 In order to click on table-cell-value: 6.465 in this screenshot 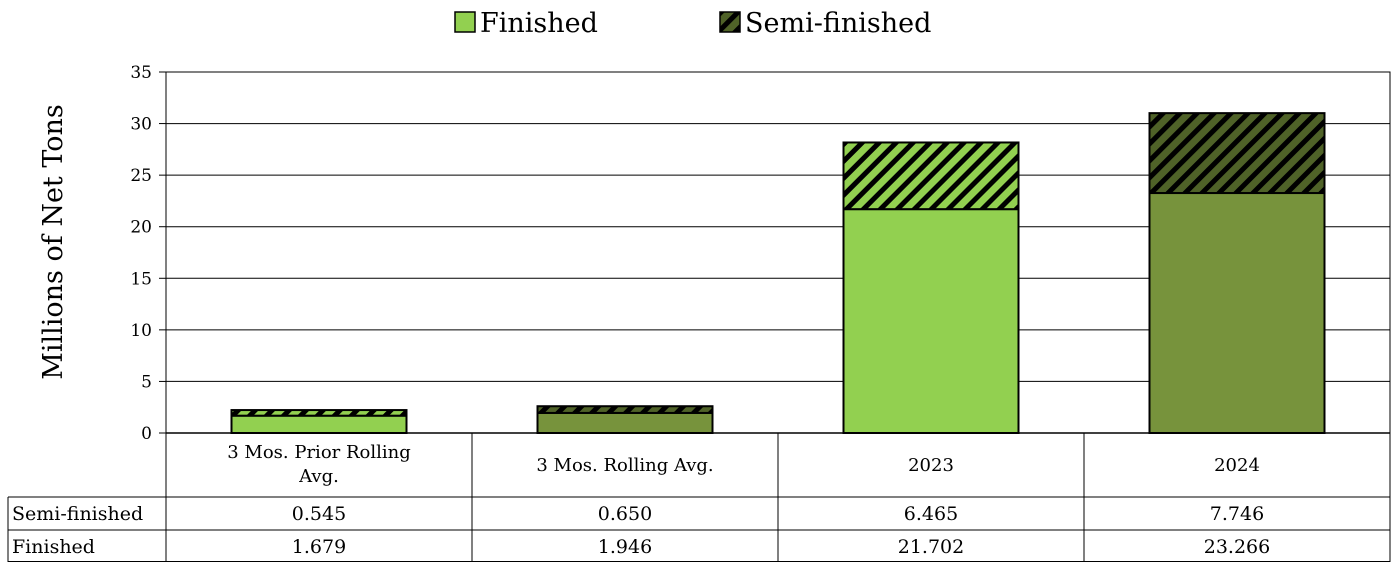, I will do `click(931, 514)`.